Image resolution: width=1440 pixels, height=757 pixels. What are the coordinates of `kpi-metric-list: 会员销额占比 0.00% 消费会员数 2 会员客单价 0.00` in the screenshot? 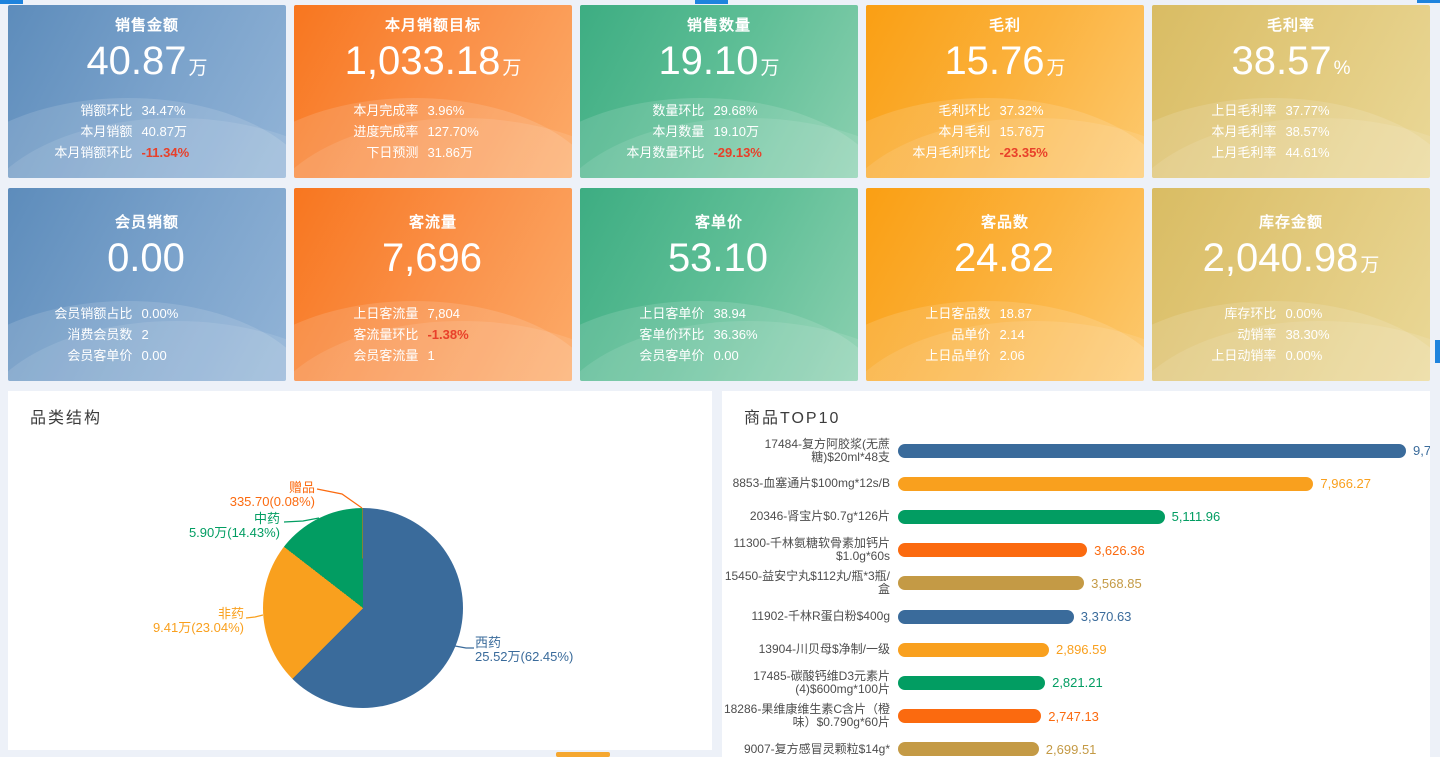 It's located at (147, 334).